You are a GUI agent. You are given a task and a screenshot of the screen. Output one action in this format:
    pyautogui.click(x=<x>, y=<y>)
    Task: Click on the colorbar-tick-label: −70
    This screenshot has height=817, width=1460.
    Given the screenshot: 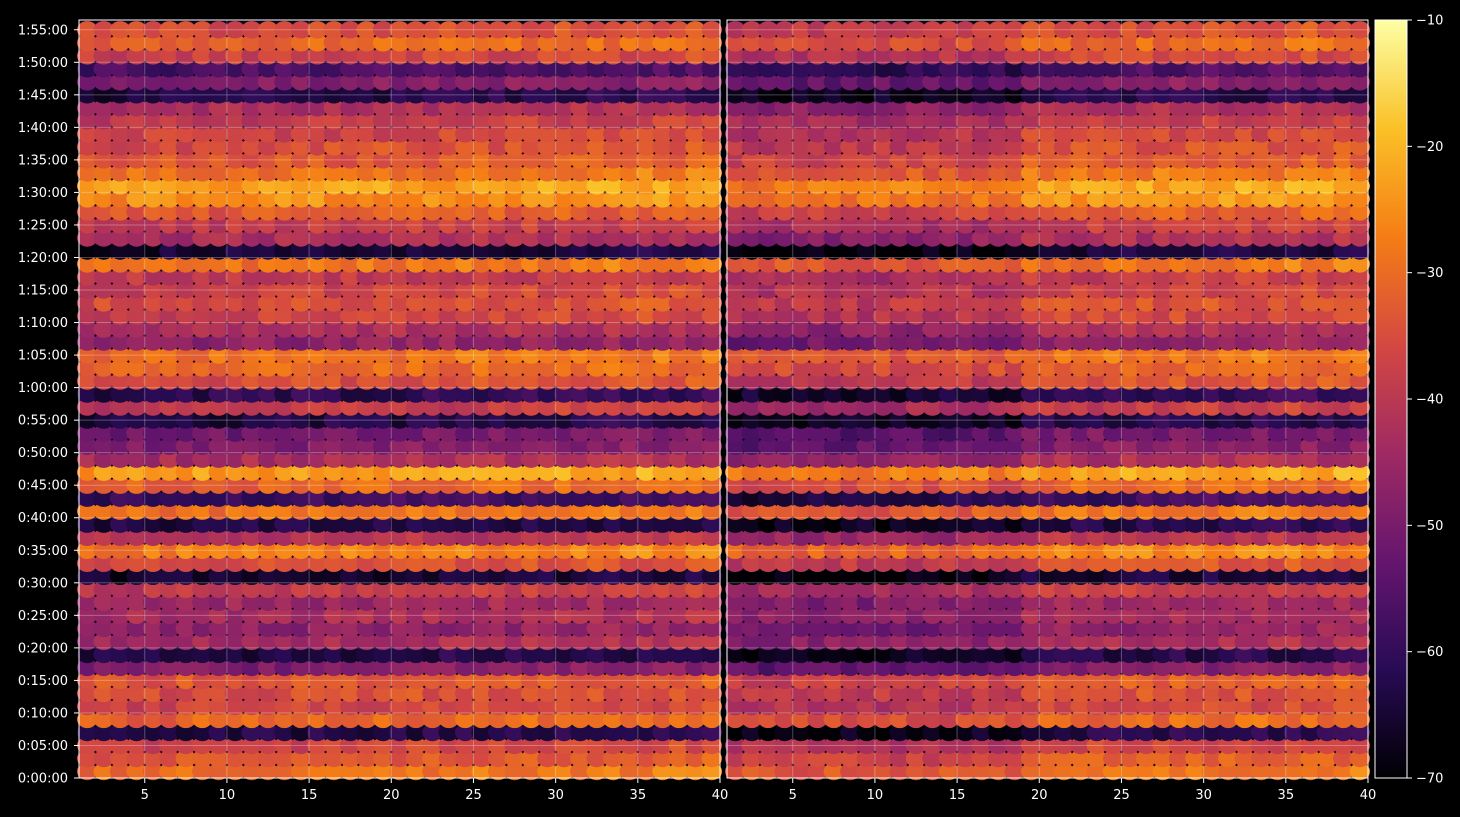 What is the action you would take?
    pyautogui.click(x=1429, y=779)
    